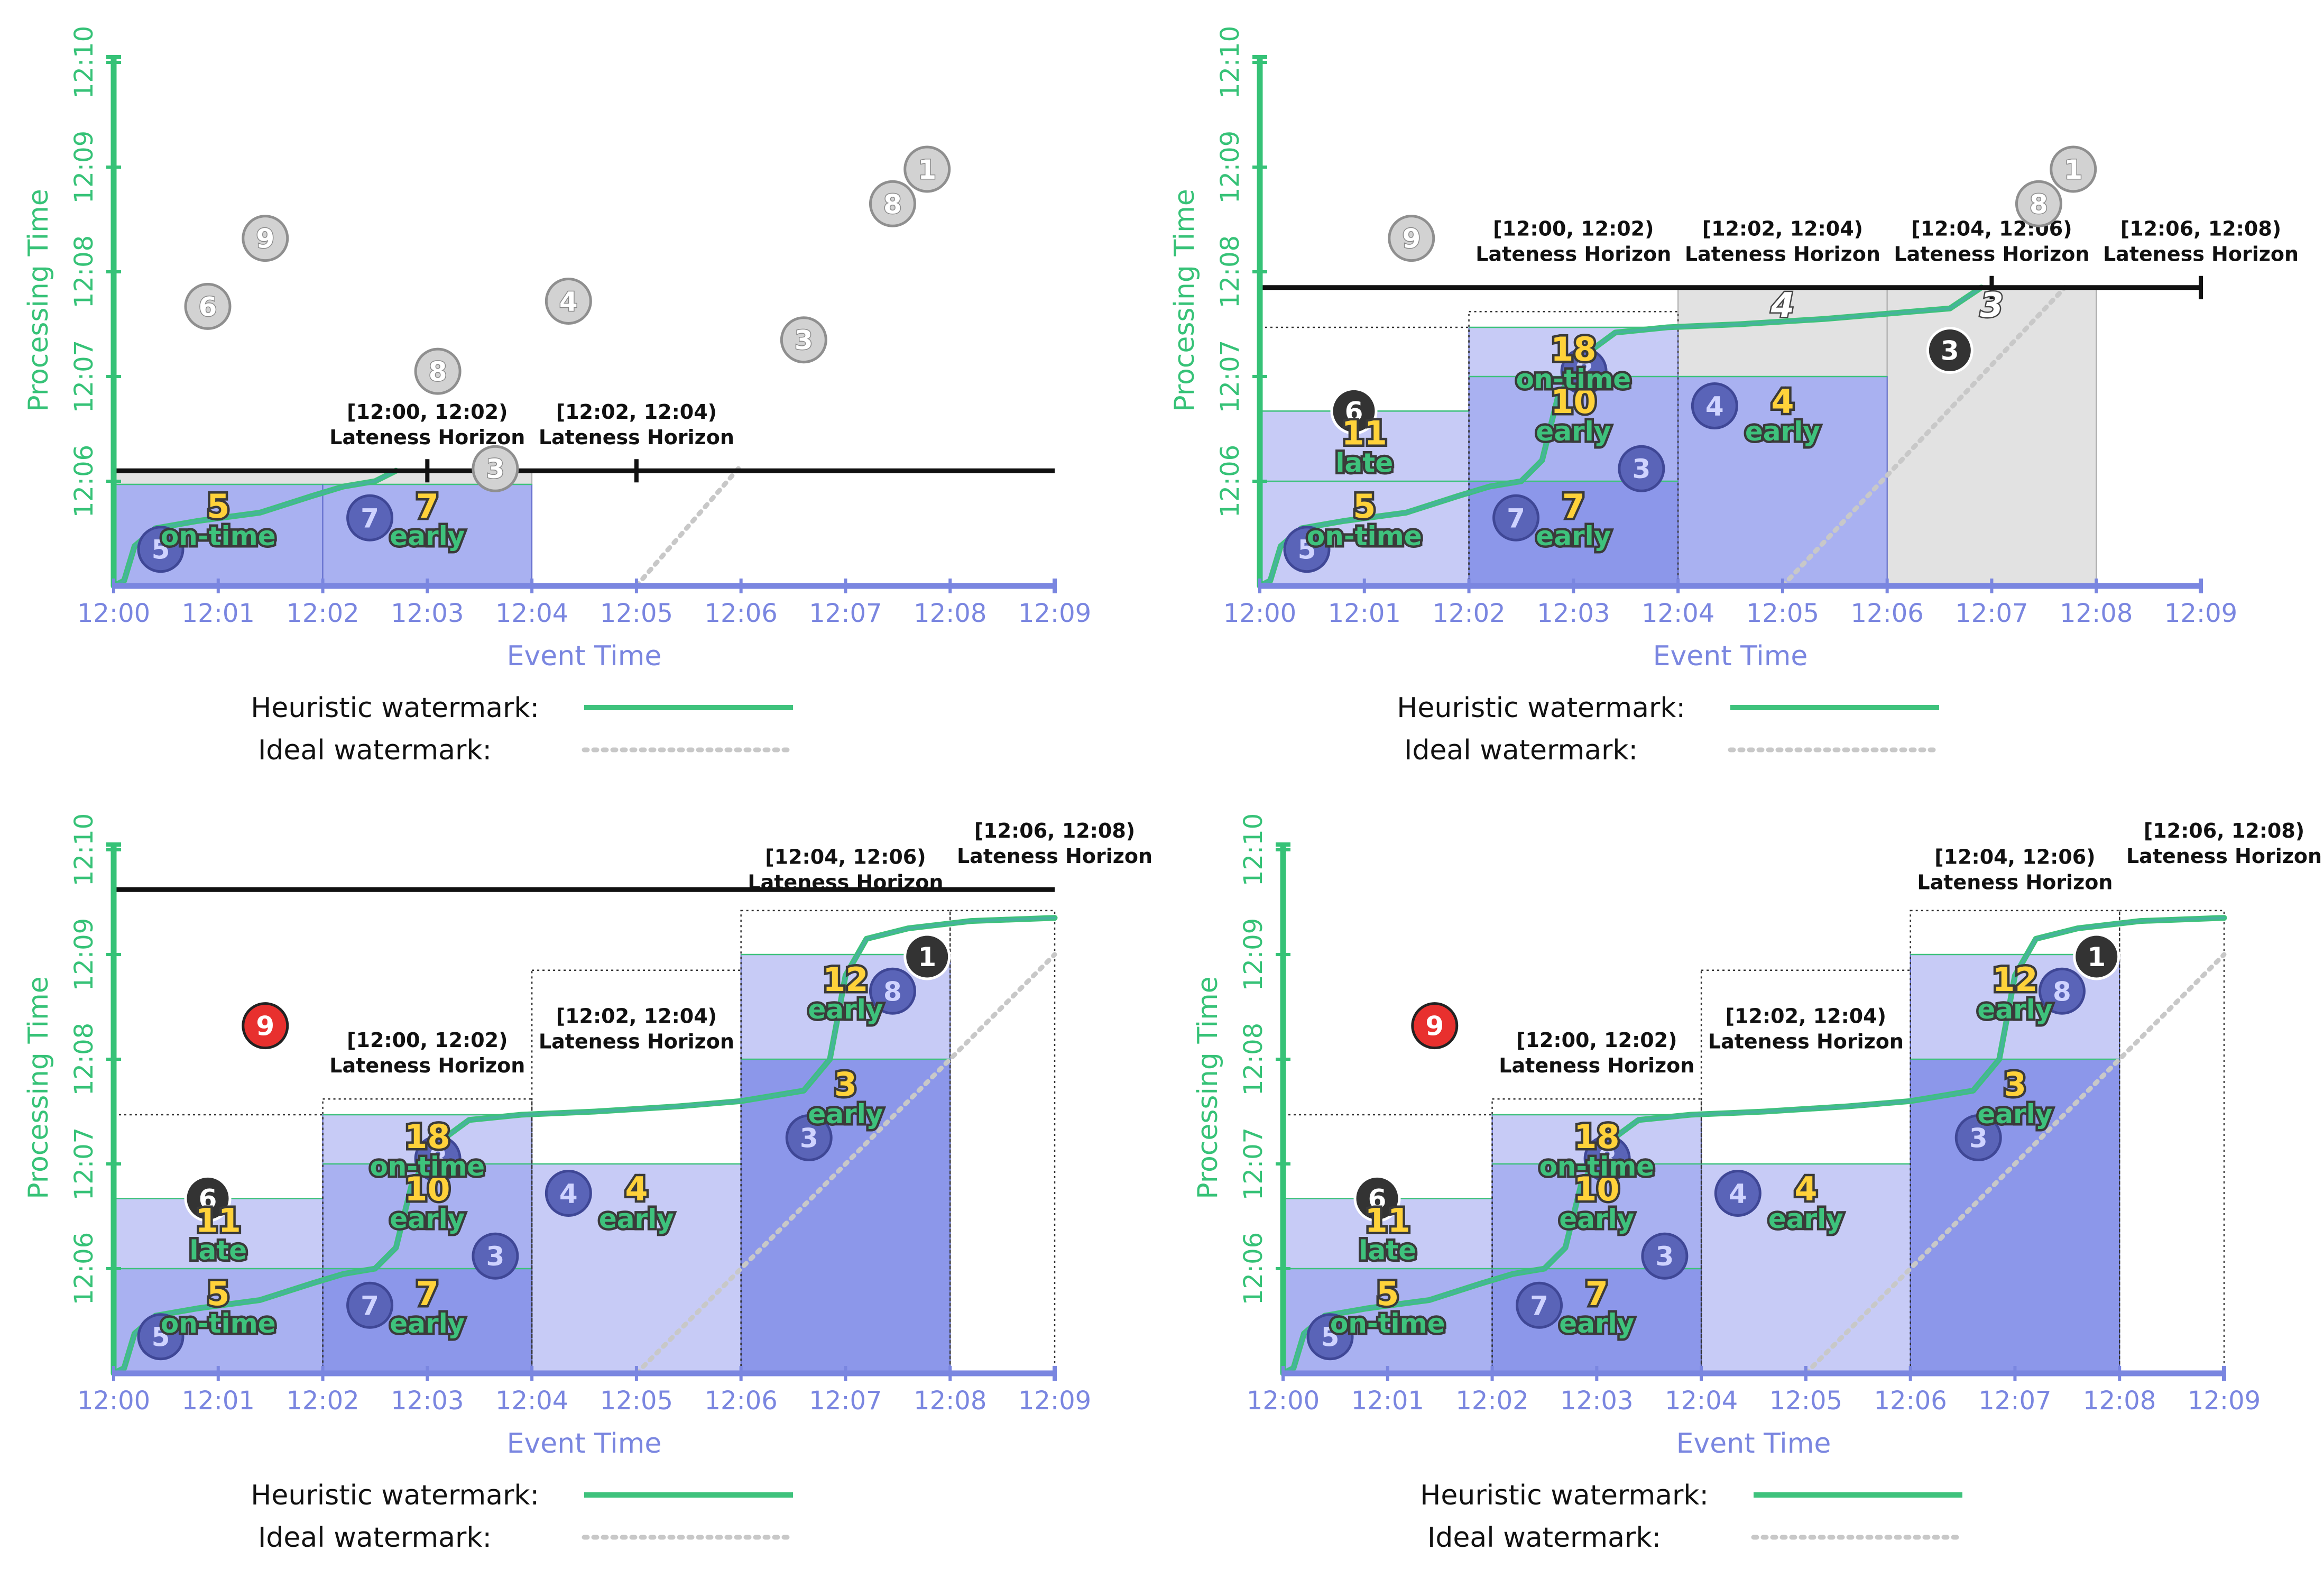 The width and height of the screenshot is (2324, 1569). I want to click on y-tick-label: 12:07, so click(1230, 376).